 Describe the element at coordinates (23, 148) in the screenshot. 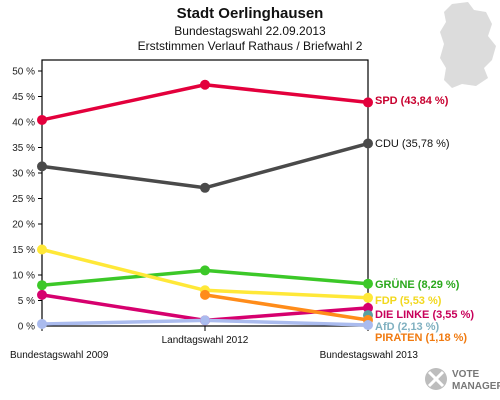

I see `y-tick-label: 35 %` at that location.